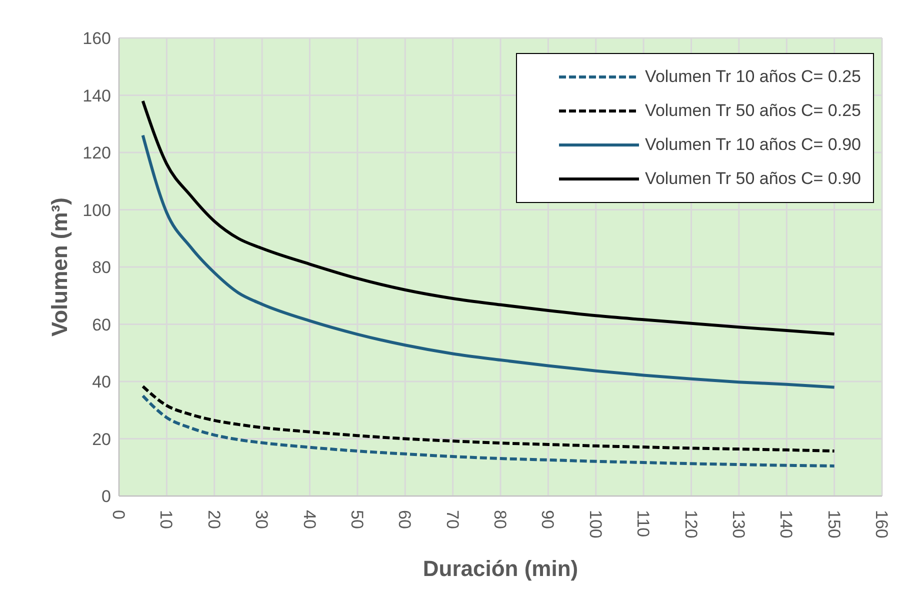 The width and height of the screenshot is (899, 607). What do you see at coordinates (452, 519) in the screenshot?
I see `x-tick-label: 70` at bounding box center [452, 519].